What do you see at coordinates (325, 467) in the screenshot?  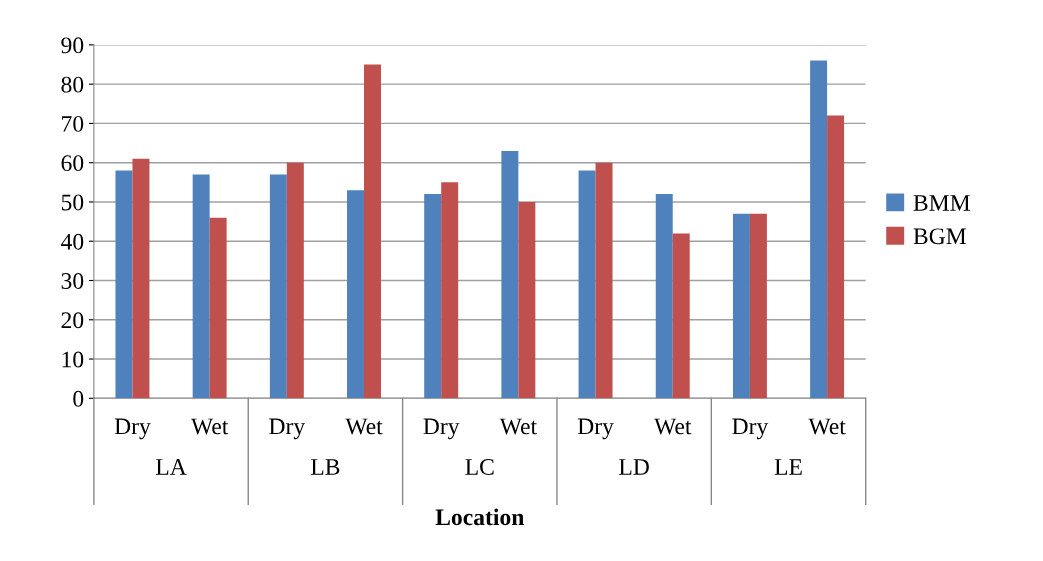 I see `text: LB` at bounding box center [325, 467].